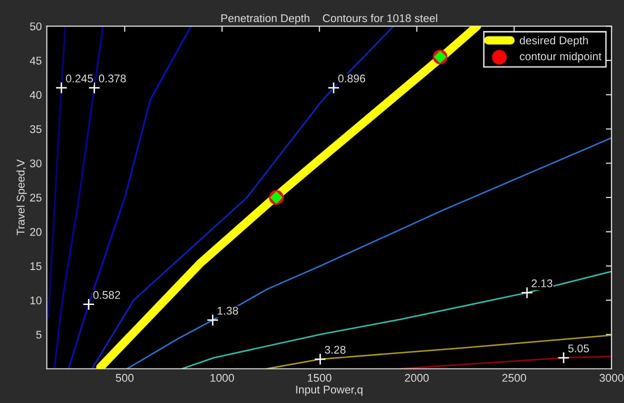 This screenshot has width=624, height=403. What do you see at coordinates (542, 283) in the screenshot?
I see `annotation: 2.13` at bounding box center [542, 283].